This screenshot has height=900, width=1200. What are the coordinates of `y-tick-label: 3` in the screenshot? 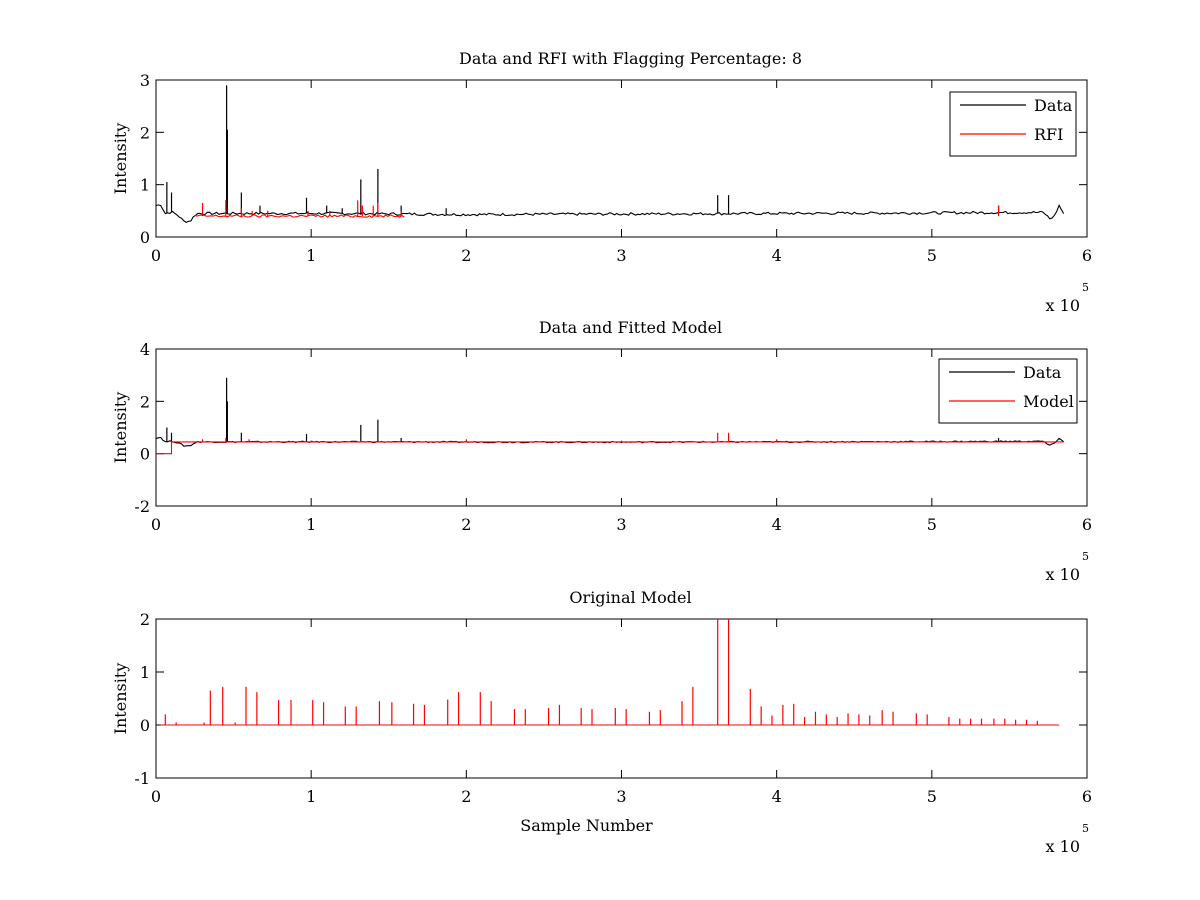 It's located at (145, 80).